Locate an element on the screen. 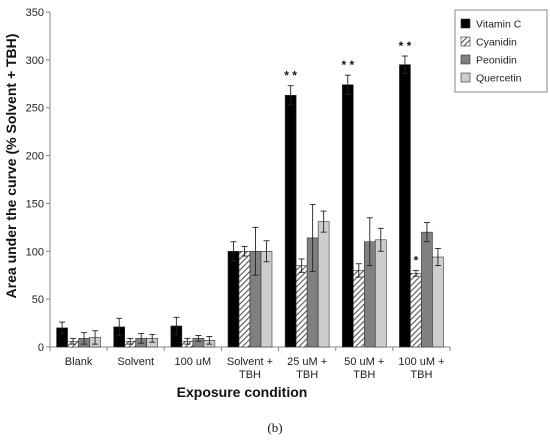 This screenshot has width=550, height=444. y-tick-label: 350 is located at coordinates (35, 13).